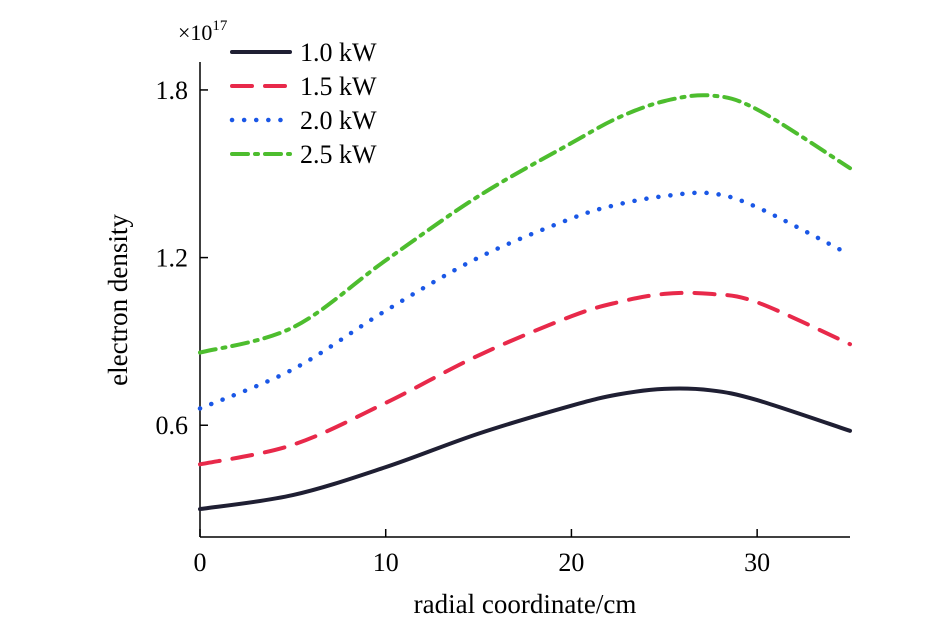 The image size is (945, 626). Describe the element at coordinates (571, 562) in the screenshot. I see `x-tick-label: 20` at that location.